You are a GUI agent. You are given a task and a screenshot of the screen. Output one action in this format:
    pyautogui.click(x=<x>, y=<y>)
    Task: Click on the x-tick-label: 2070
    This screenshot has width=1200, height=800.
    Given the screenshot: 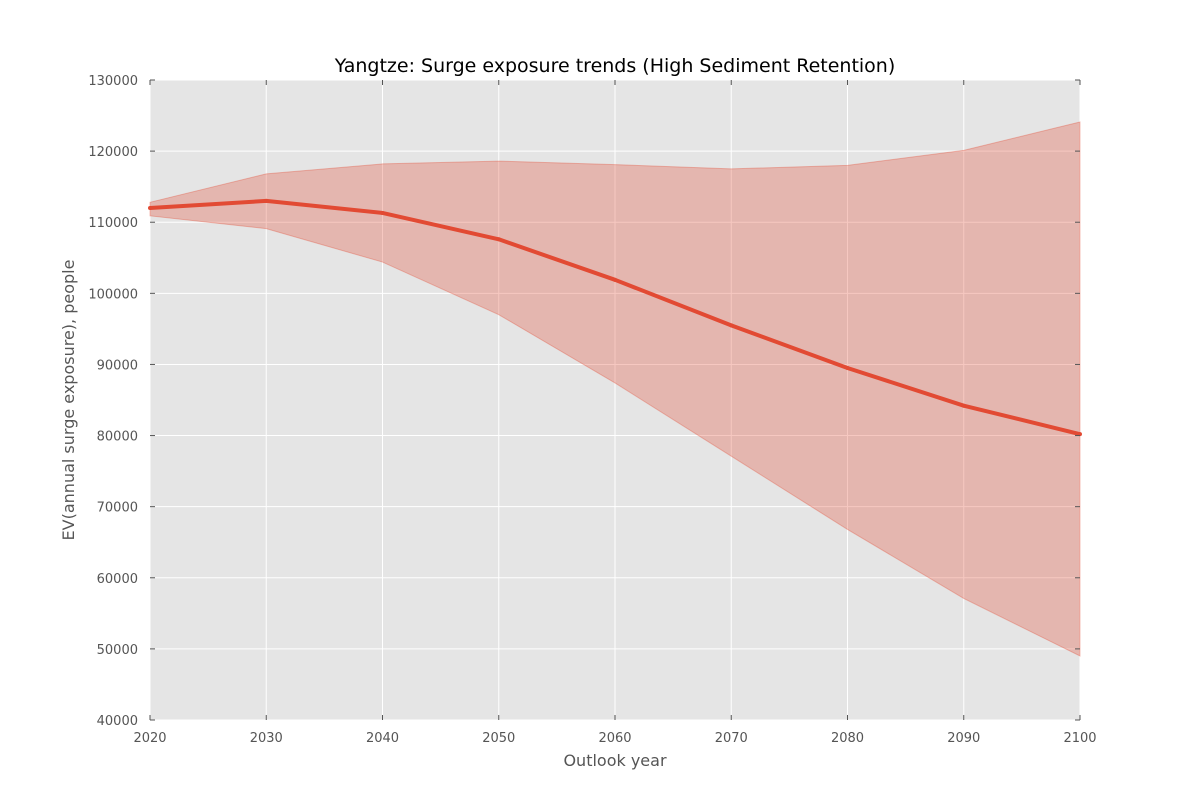 What is the action you would take?
    pyautogui.click(x=731, y=738)
    